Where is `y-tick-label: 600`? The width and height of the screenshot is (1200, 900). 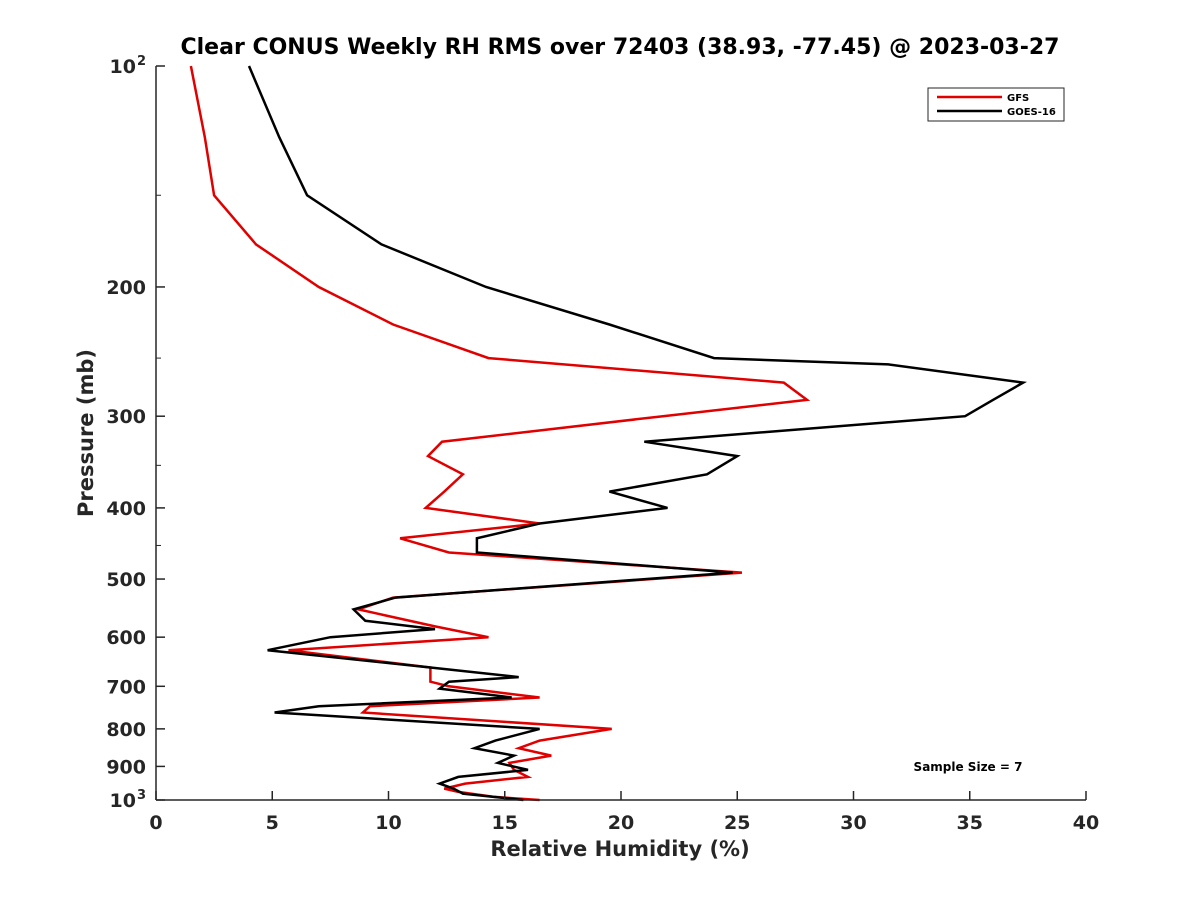
y-tick-label: 600 is located at coordinates (126, 638).